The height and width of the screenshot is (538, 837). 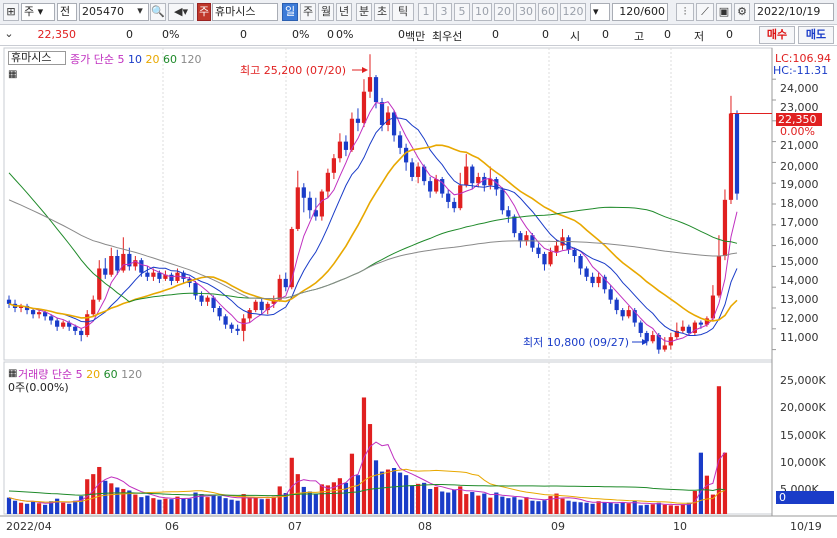 What do you see at coordinates (640, 12) in the screenshot?
I see `count-field: 120/600` at bounding box center [640, 12].